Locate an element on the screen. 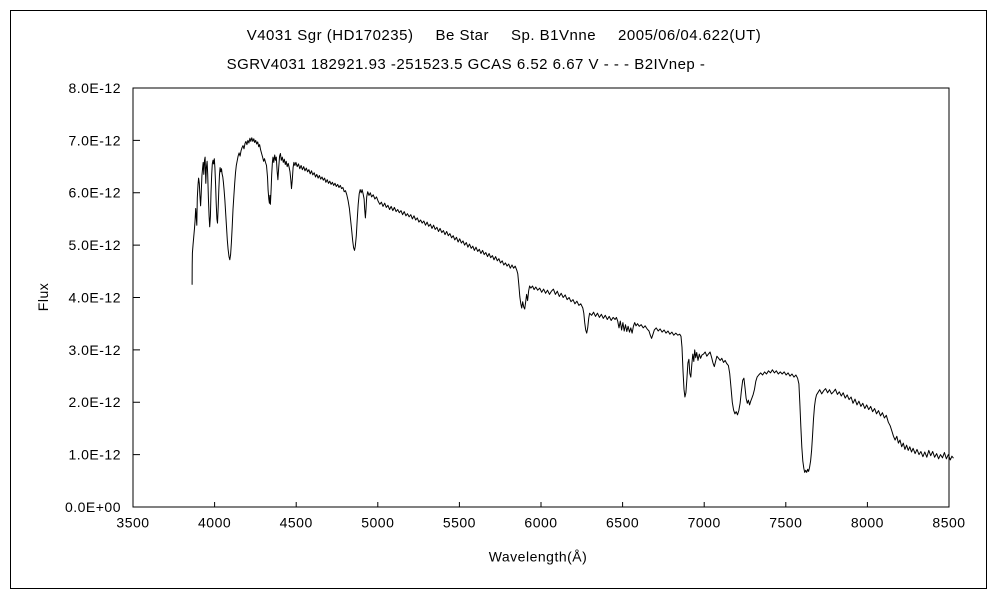 This screenshot has height=600, width=1000. y-tick-label: 0.0E+00 is located at coordinates (93, 507).